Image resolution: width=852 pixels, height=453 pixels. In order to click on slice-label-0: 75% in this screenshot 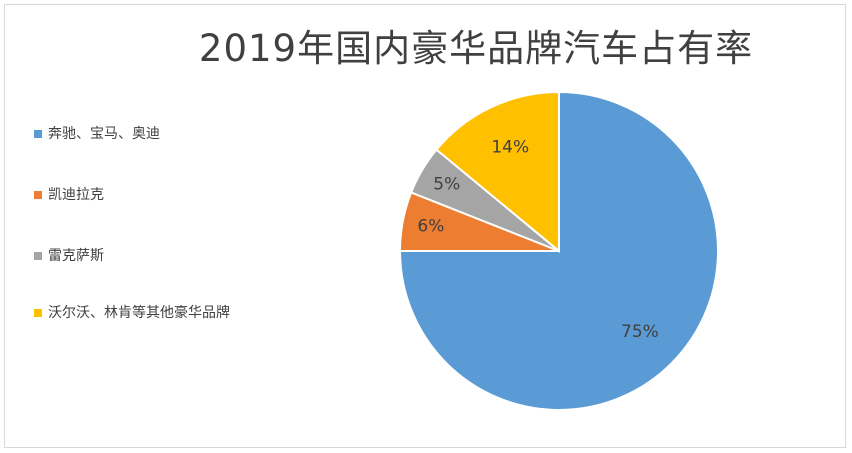, I will do `click(640, 332)`.